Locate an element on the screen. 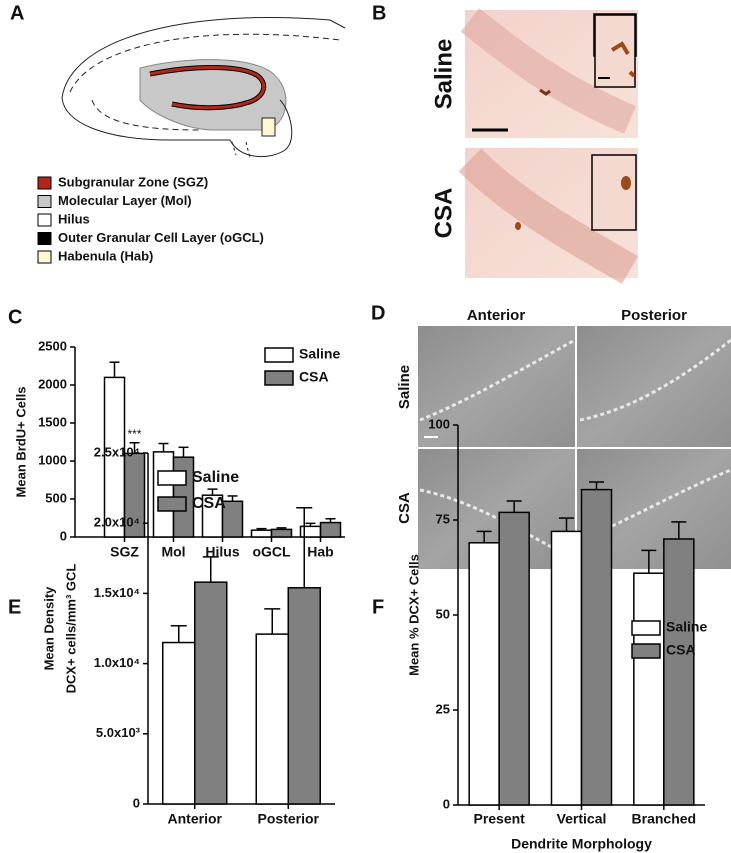 The height and width of the screenshot is (853, 731). inset is located at coordinates (614, 192).